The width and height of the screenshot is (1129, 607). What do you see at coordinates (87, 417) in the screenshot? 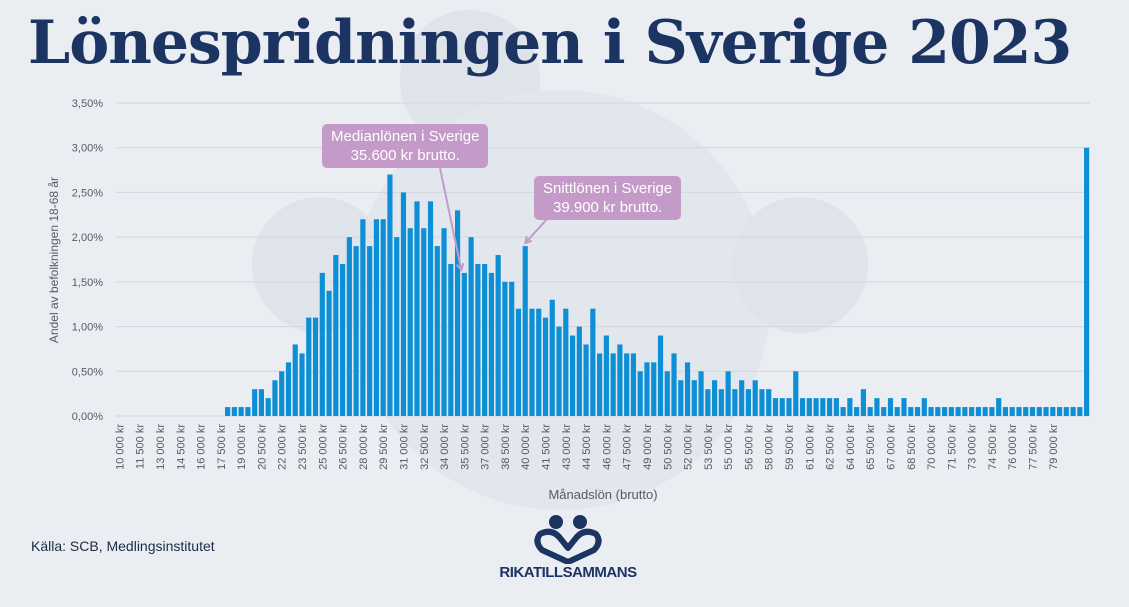
I see `y-tick-label: 0,00%` at bounding box center [87, 417].